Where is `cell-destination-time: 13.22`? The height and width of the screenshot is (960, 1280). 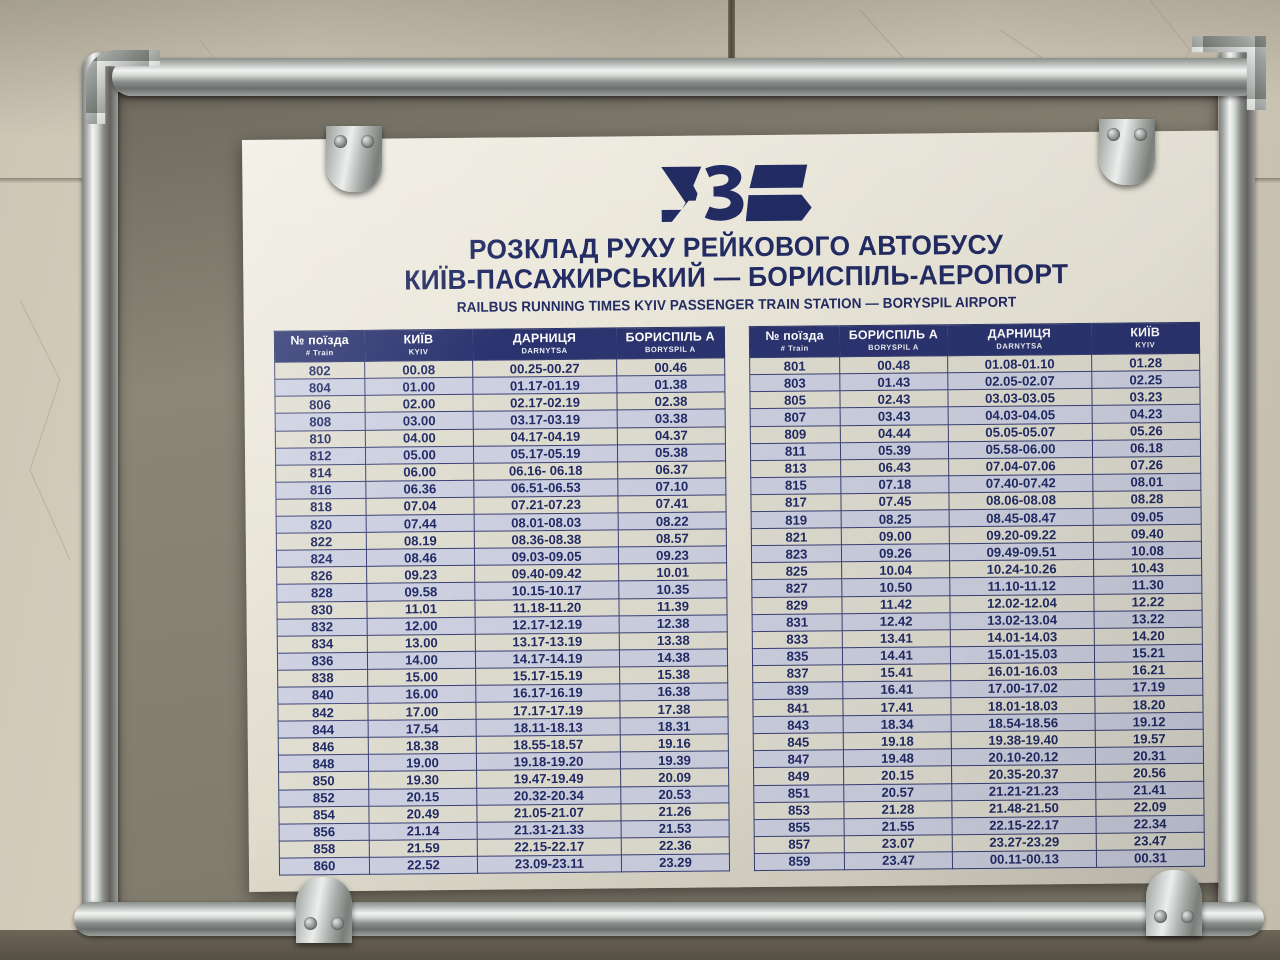
cell-destination-time: 13.22 is located at coordinates (1148, 619).